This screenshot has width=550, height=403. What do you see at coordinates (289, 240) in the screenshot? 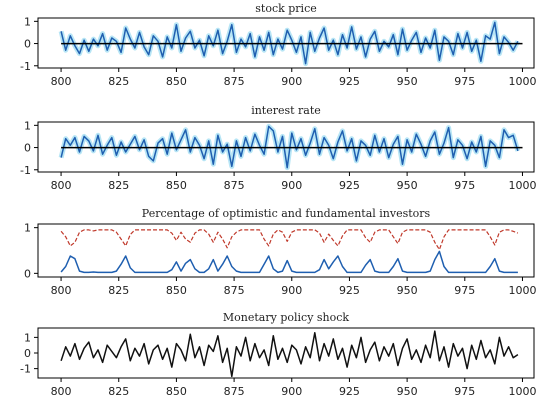
I see `series-2-line` at bounding box center [289, 240].